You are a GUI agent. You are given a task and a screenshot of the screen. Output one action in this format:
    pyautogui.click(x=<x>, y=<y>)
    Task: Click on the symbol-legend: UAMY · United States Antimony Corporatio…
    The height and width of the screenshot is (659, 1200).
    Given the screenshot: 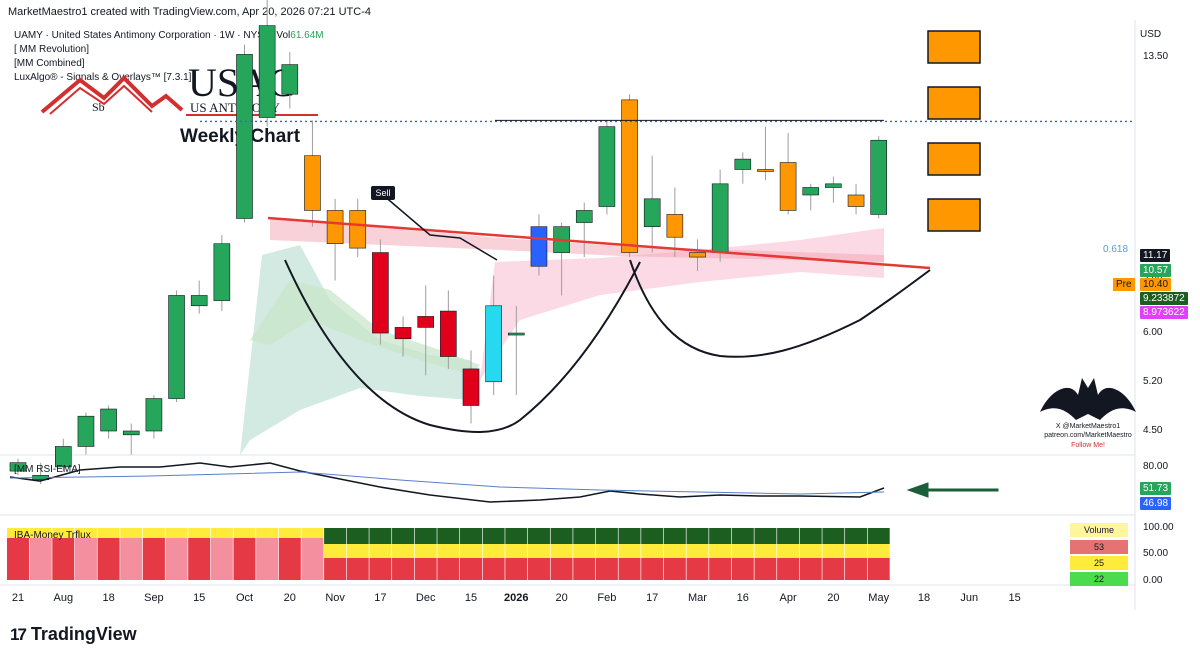 What is the action you would take?
    pyautogui.click(x=169, y=35)
    